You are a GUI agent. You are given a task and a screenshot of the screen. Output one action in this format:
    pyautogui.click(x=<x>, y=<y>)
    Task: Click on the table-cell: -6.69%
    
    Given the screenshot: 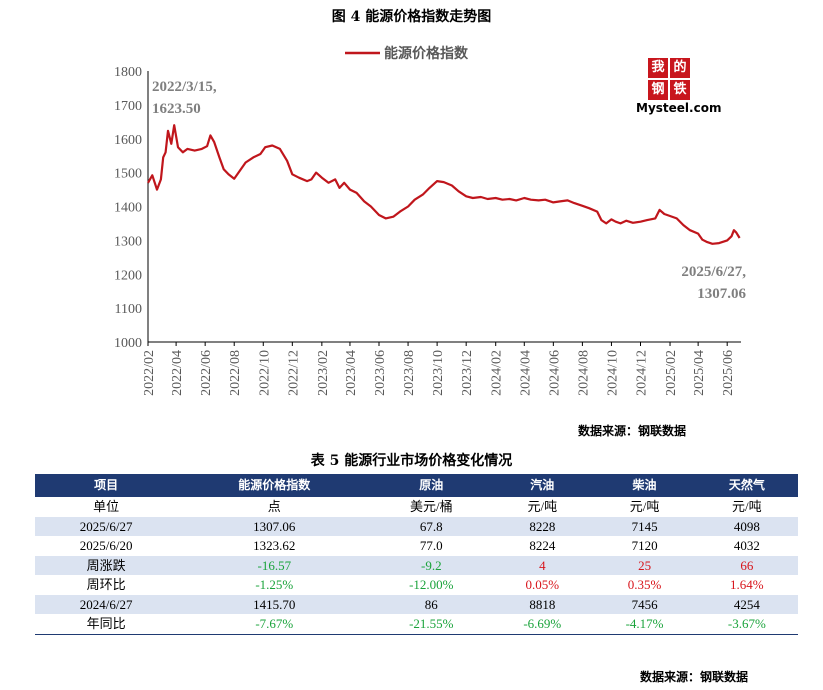 What is the action you would take?
    pyautogui.click(x=542, y=624)
    